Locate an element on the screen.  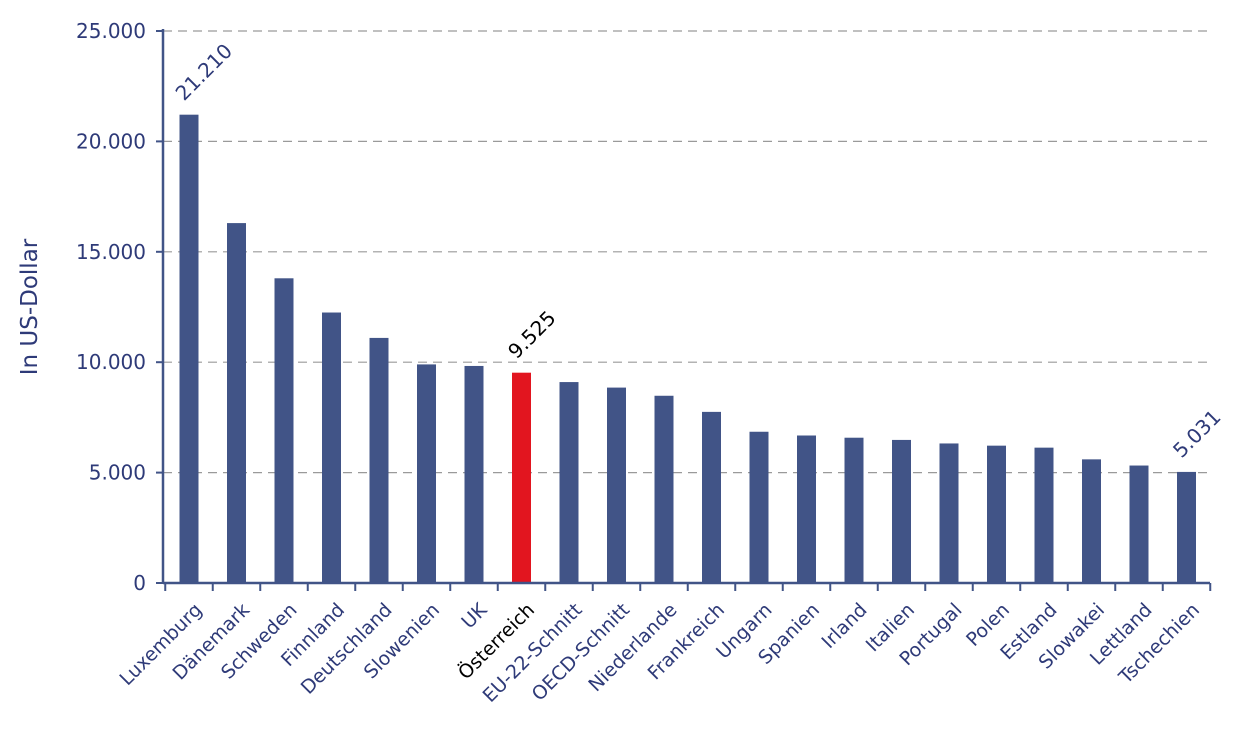
y-axis-ticks: 0 5.000 10.000 15.000 20.000 25.000 is located at coordinates (119, 307).